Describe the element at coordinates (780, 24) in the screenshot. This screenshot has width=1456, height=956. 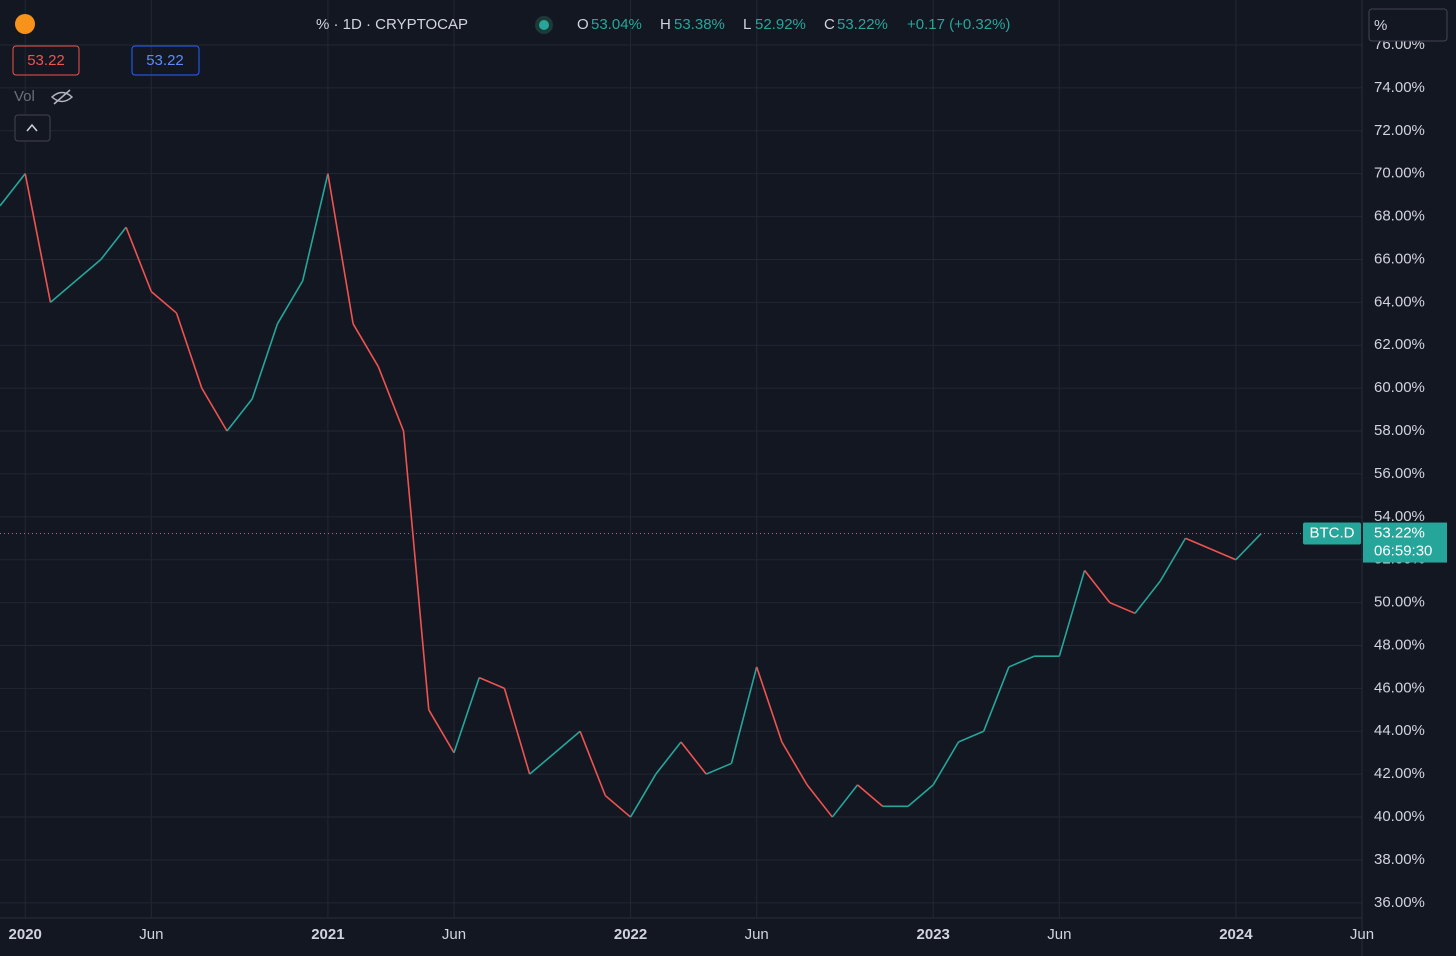
I see `ohlc-value: 52.92%` at that location.